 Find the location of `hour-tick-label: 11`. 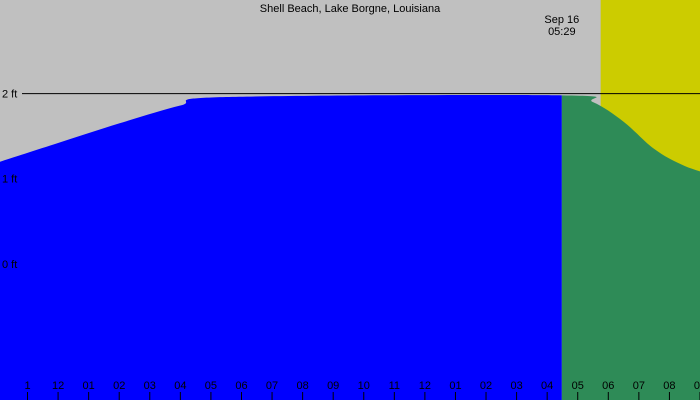

hour-tick-label: 11 is located at coordinates (394, 386).